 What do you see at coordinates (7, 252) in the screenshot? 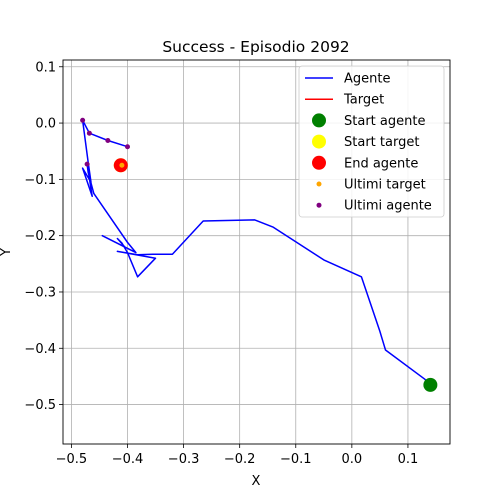
I see `y-axis-label: Y` at bounding box center [7, 252].